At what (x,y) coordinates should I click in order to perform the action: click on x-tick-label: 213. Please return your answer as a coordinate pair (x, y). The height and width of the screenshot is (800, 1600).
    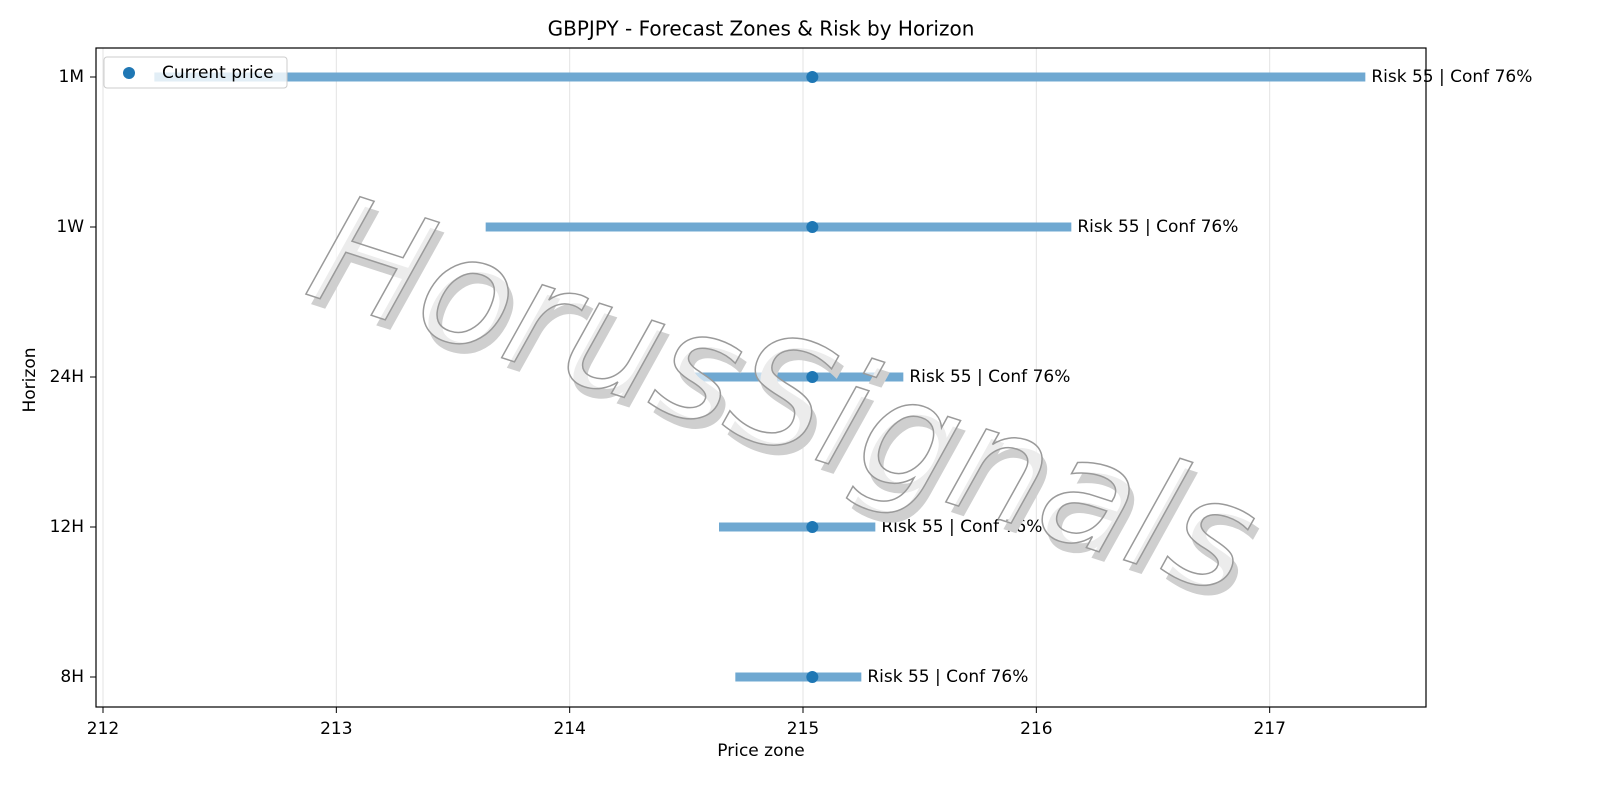
    Looking at the image, I should click on (336, 729).